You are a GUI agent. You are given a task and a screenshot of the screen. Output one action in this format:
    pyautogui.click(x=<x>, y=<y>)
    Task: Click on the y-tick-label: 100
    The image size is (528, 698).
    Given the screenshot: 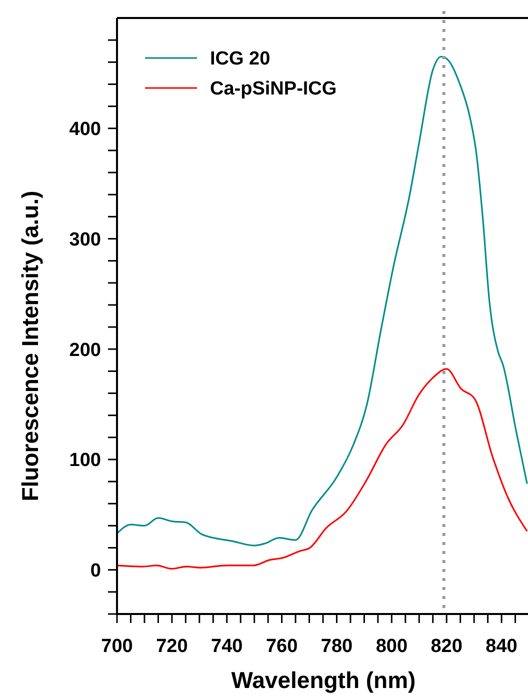 What is the action you would take?
    pyautogui.click(x=85, y=461)
    